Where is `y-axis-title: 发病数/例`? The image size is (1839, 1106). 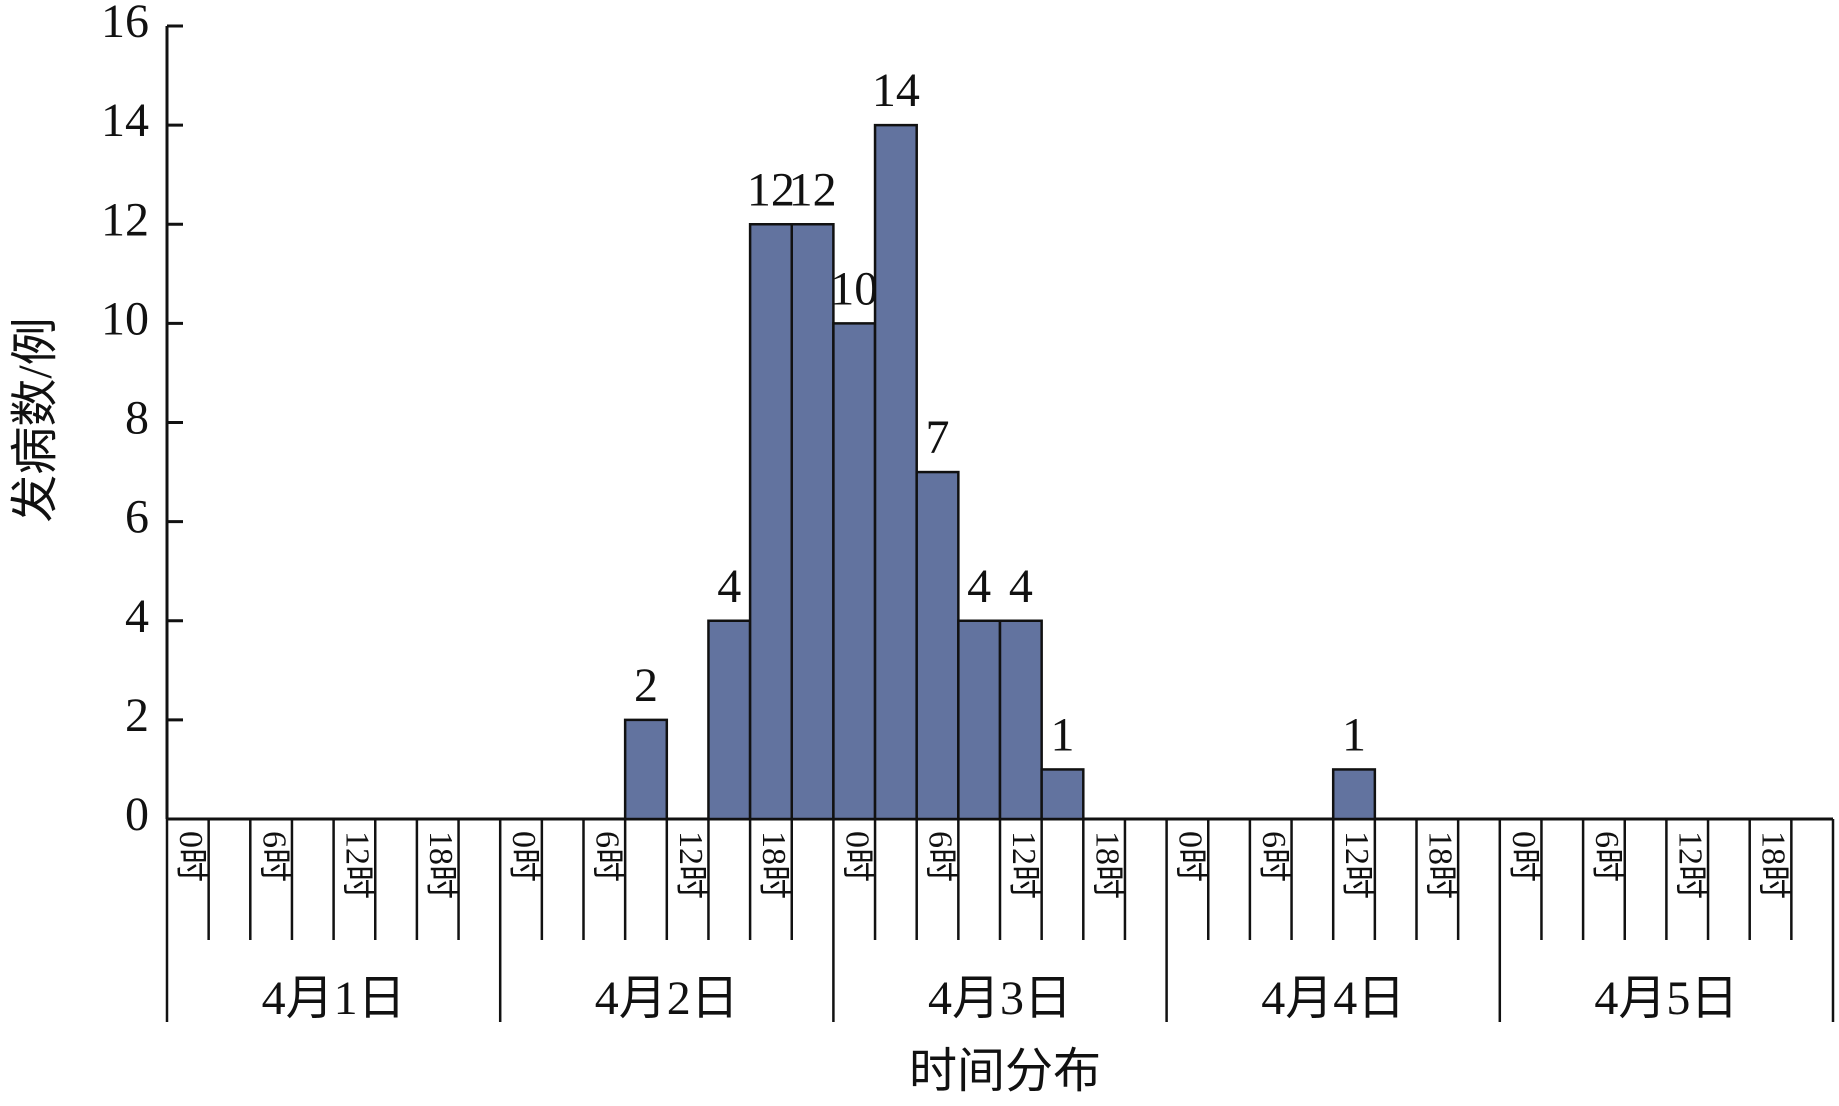 y-axis-title: 发病数/例 is located at coordinates (35, 419).